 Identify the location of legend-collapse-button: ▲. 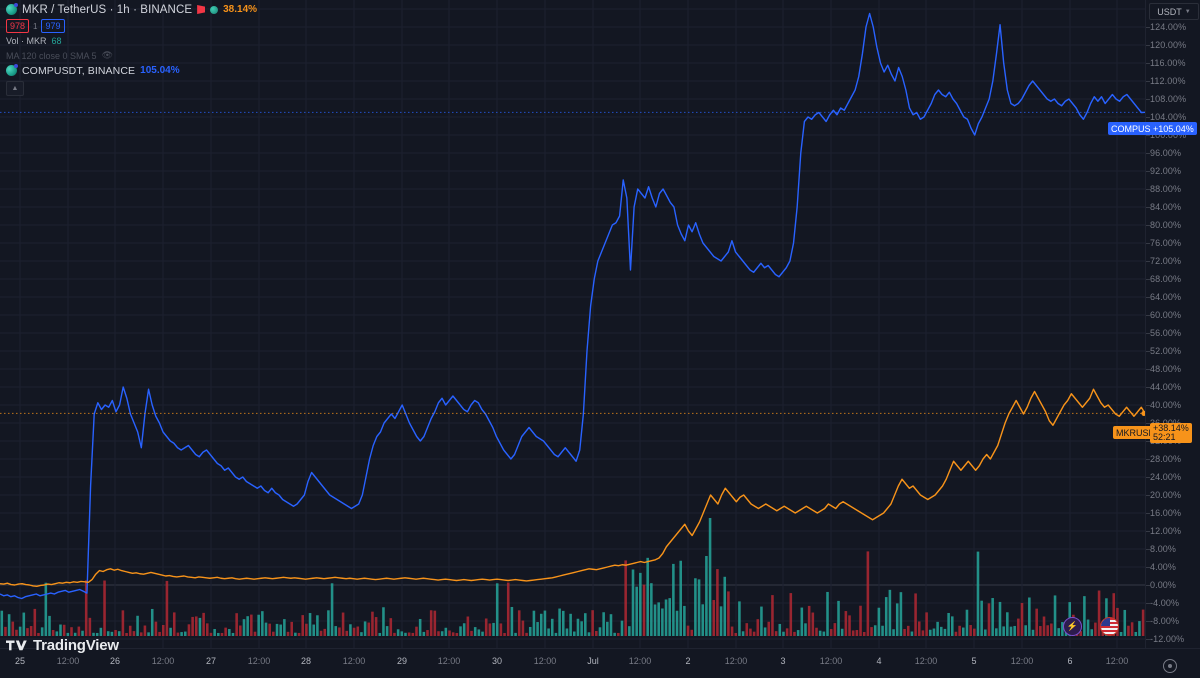
(15, 88).